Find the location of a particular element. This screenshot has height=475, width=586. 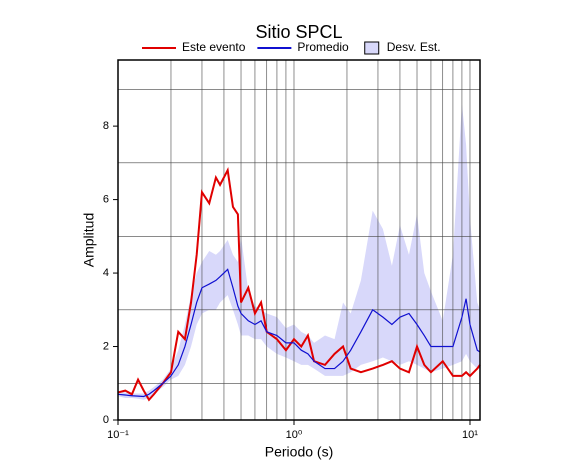

x-tick-label: 10¹ is located at coordinates (470, 435).